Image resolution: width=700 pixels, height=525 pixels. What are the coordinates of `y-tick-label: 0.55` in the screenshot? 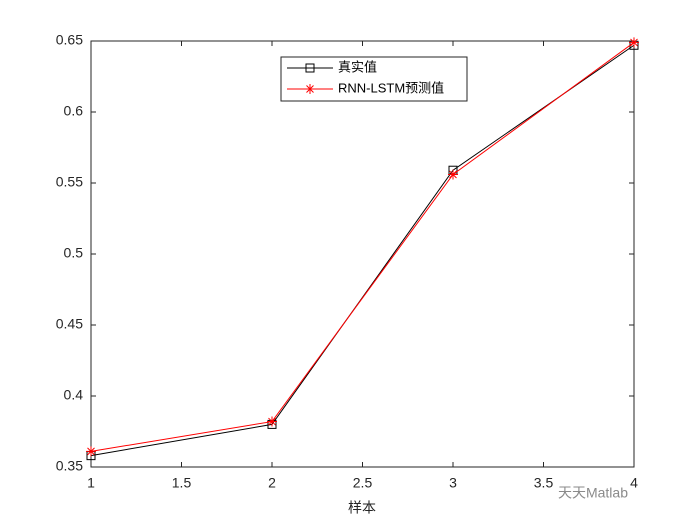 It's located at (69, 182).